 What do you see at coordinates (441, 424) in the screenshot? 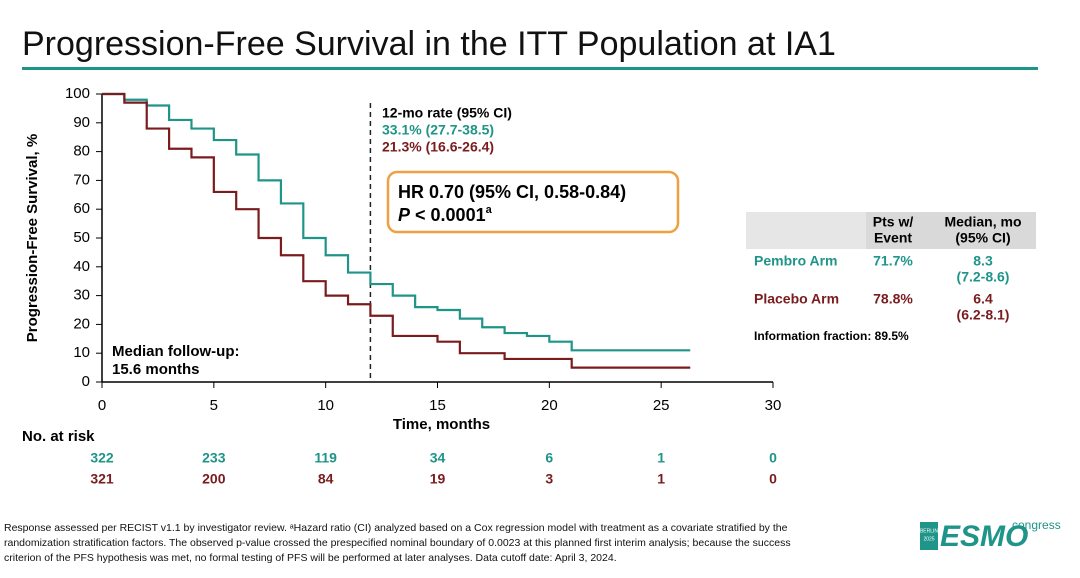
I see `x-axis-label: Time, months` at bounding box center [441, 424].